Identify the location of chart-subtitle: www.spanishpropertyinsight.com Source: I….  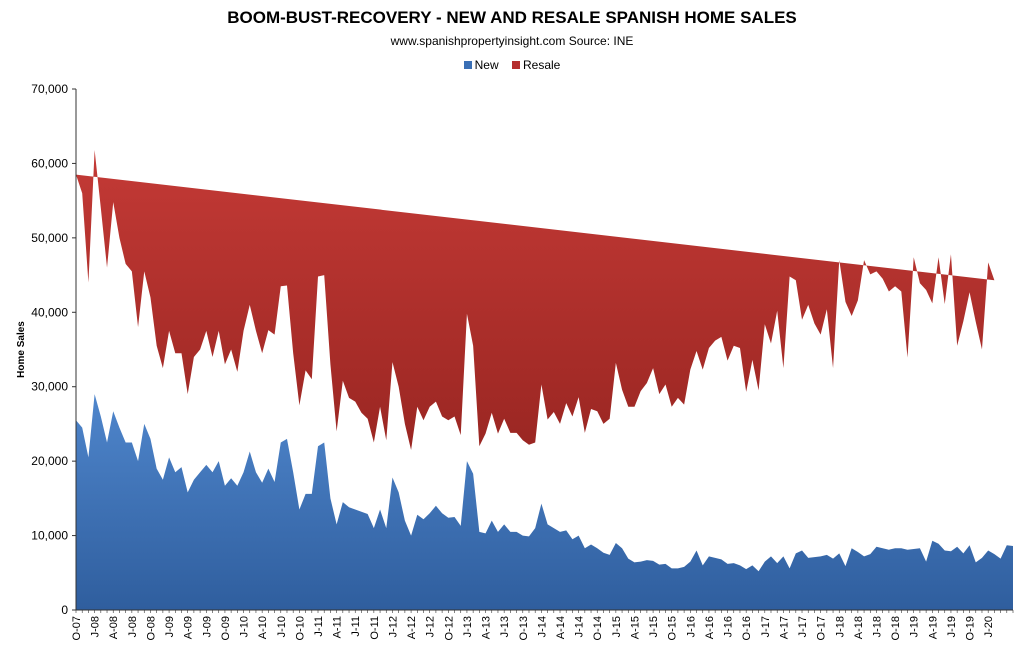
(512, 41).